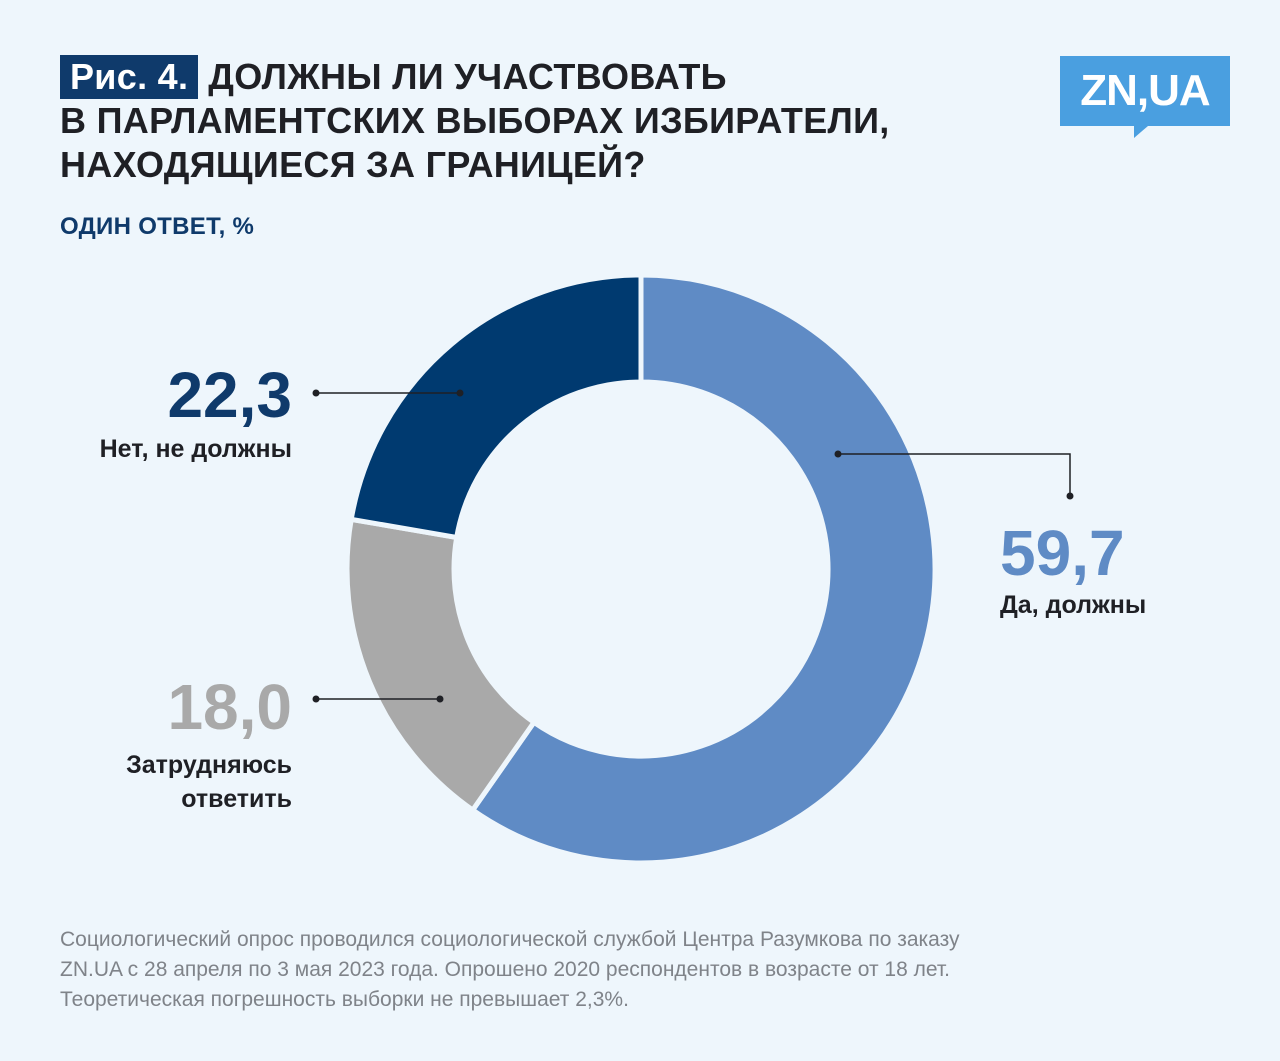 This screenshot has height=1061, width=1280. Describe the element at coordinates (475, 120) in the screenshot. I see `title-line-2: В ПАРЛАМЕНТСКИХ ВЫБОРАХ ИЗБИРАТЕЛИ,` at that location.